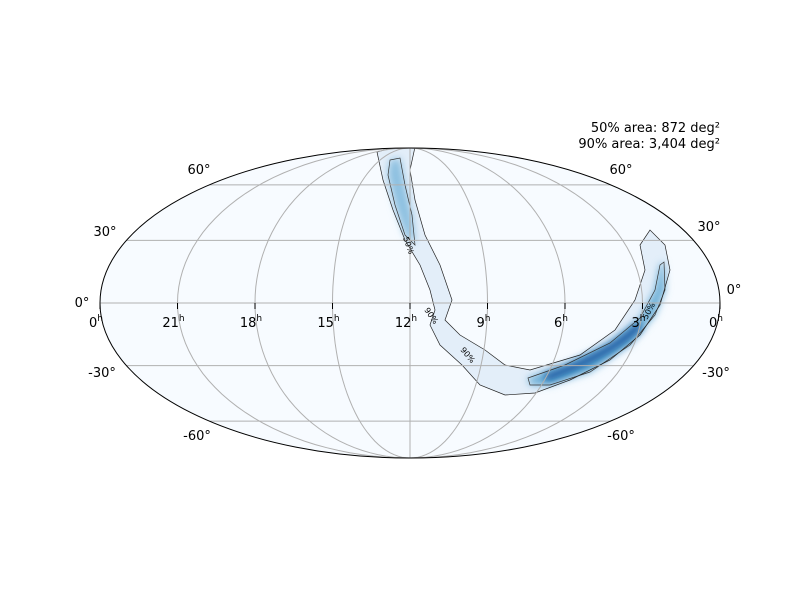 This screenshot has height=604, width=800. I want to click on ra-value: 15, so click(325, 323).